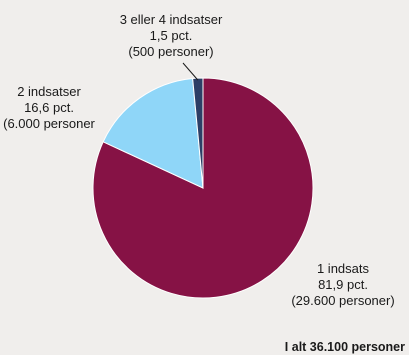 The height and width of the screenshot is (355, 409). Describe the element at coordinates (170, 51) in the screenshot. I see `slice-3-count: (500 personer)` at that location.